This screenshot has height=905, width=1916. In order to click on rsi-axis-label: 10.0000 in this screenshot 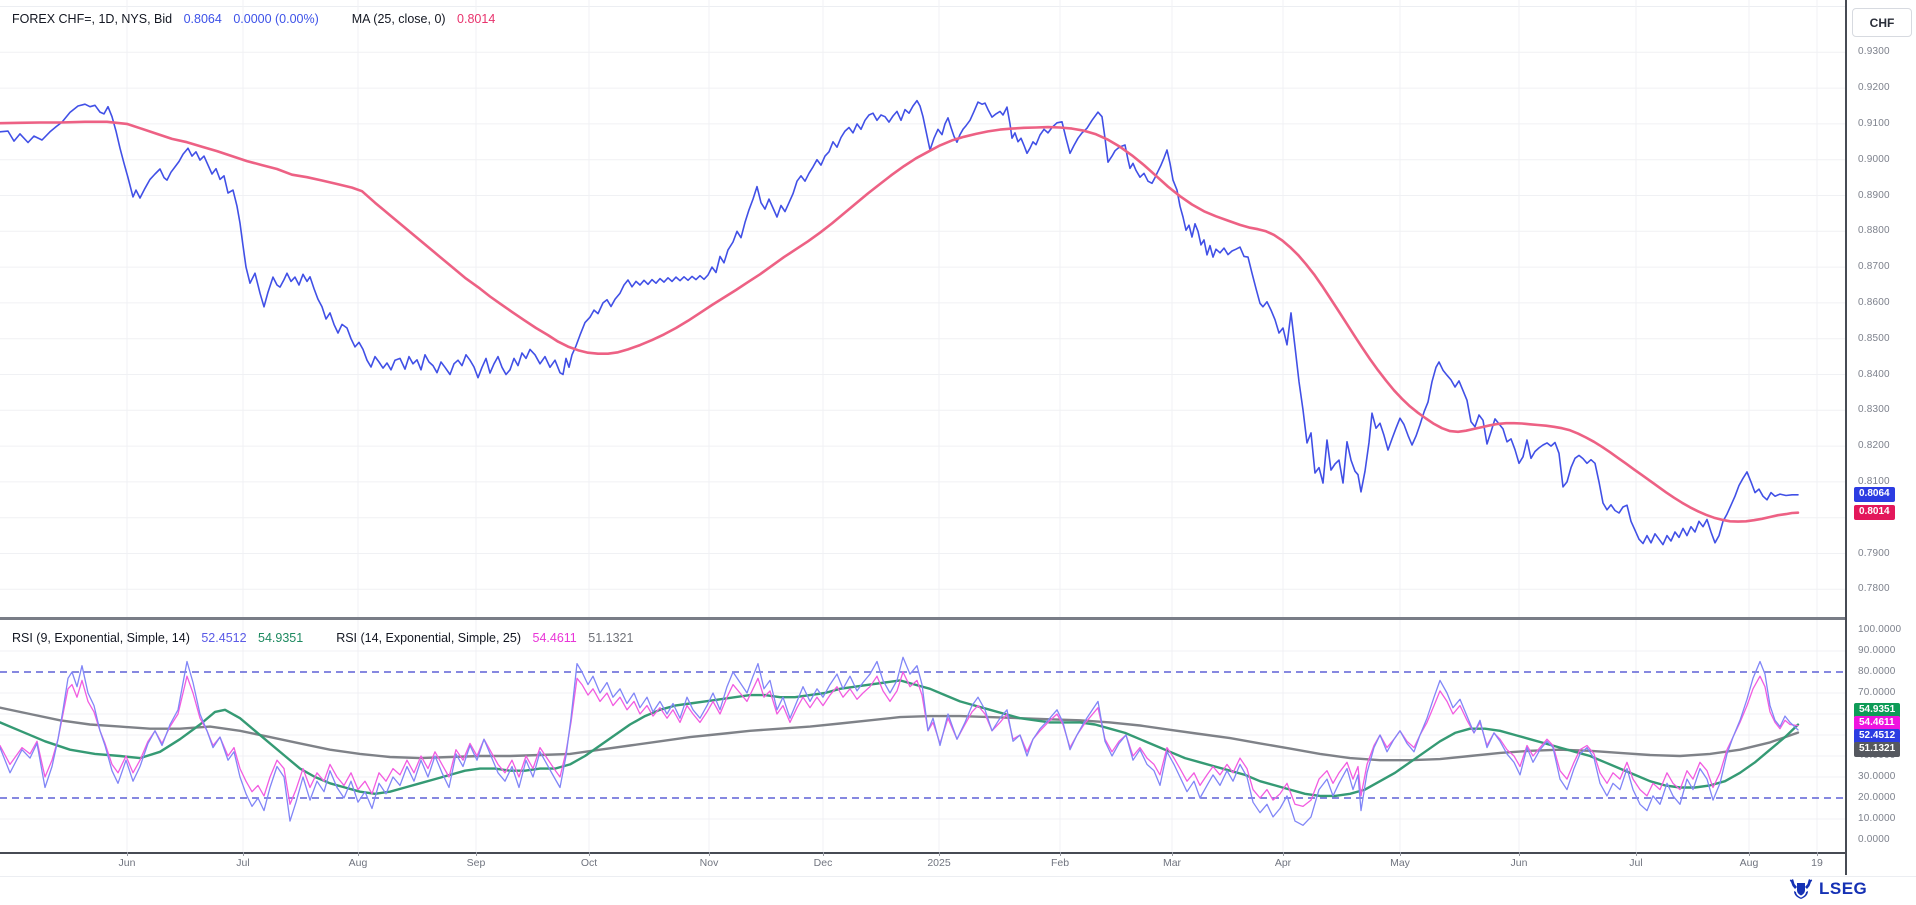, I will do `click(1877, 818)`.